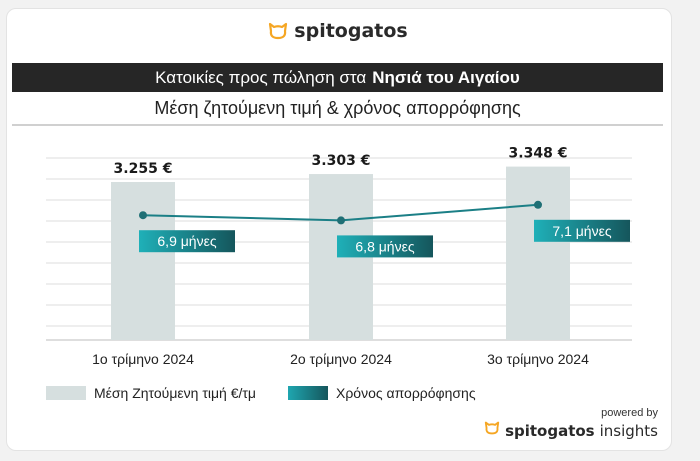 This screenshot has height=461, width=700. Describe the element at coordinates (341, 161) in the screenshot. I see `bar-value-label: 3.303 €` at that location.